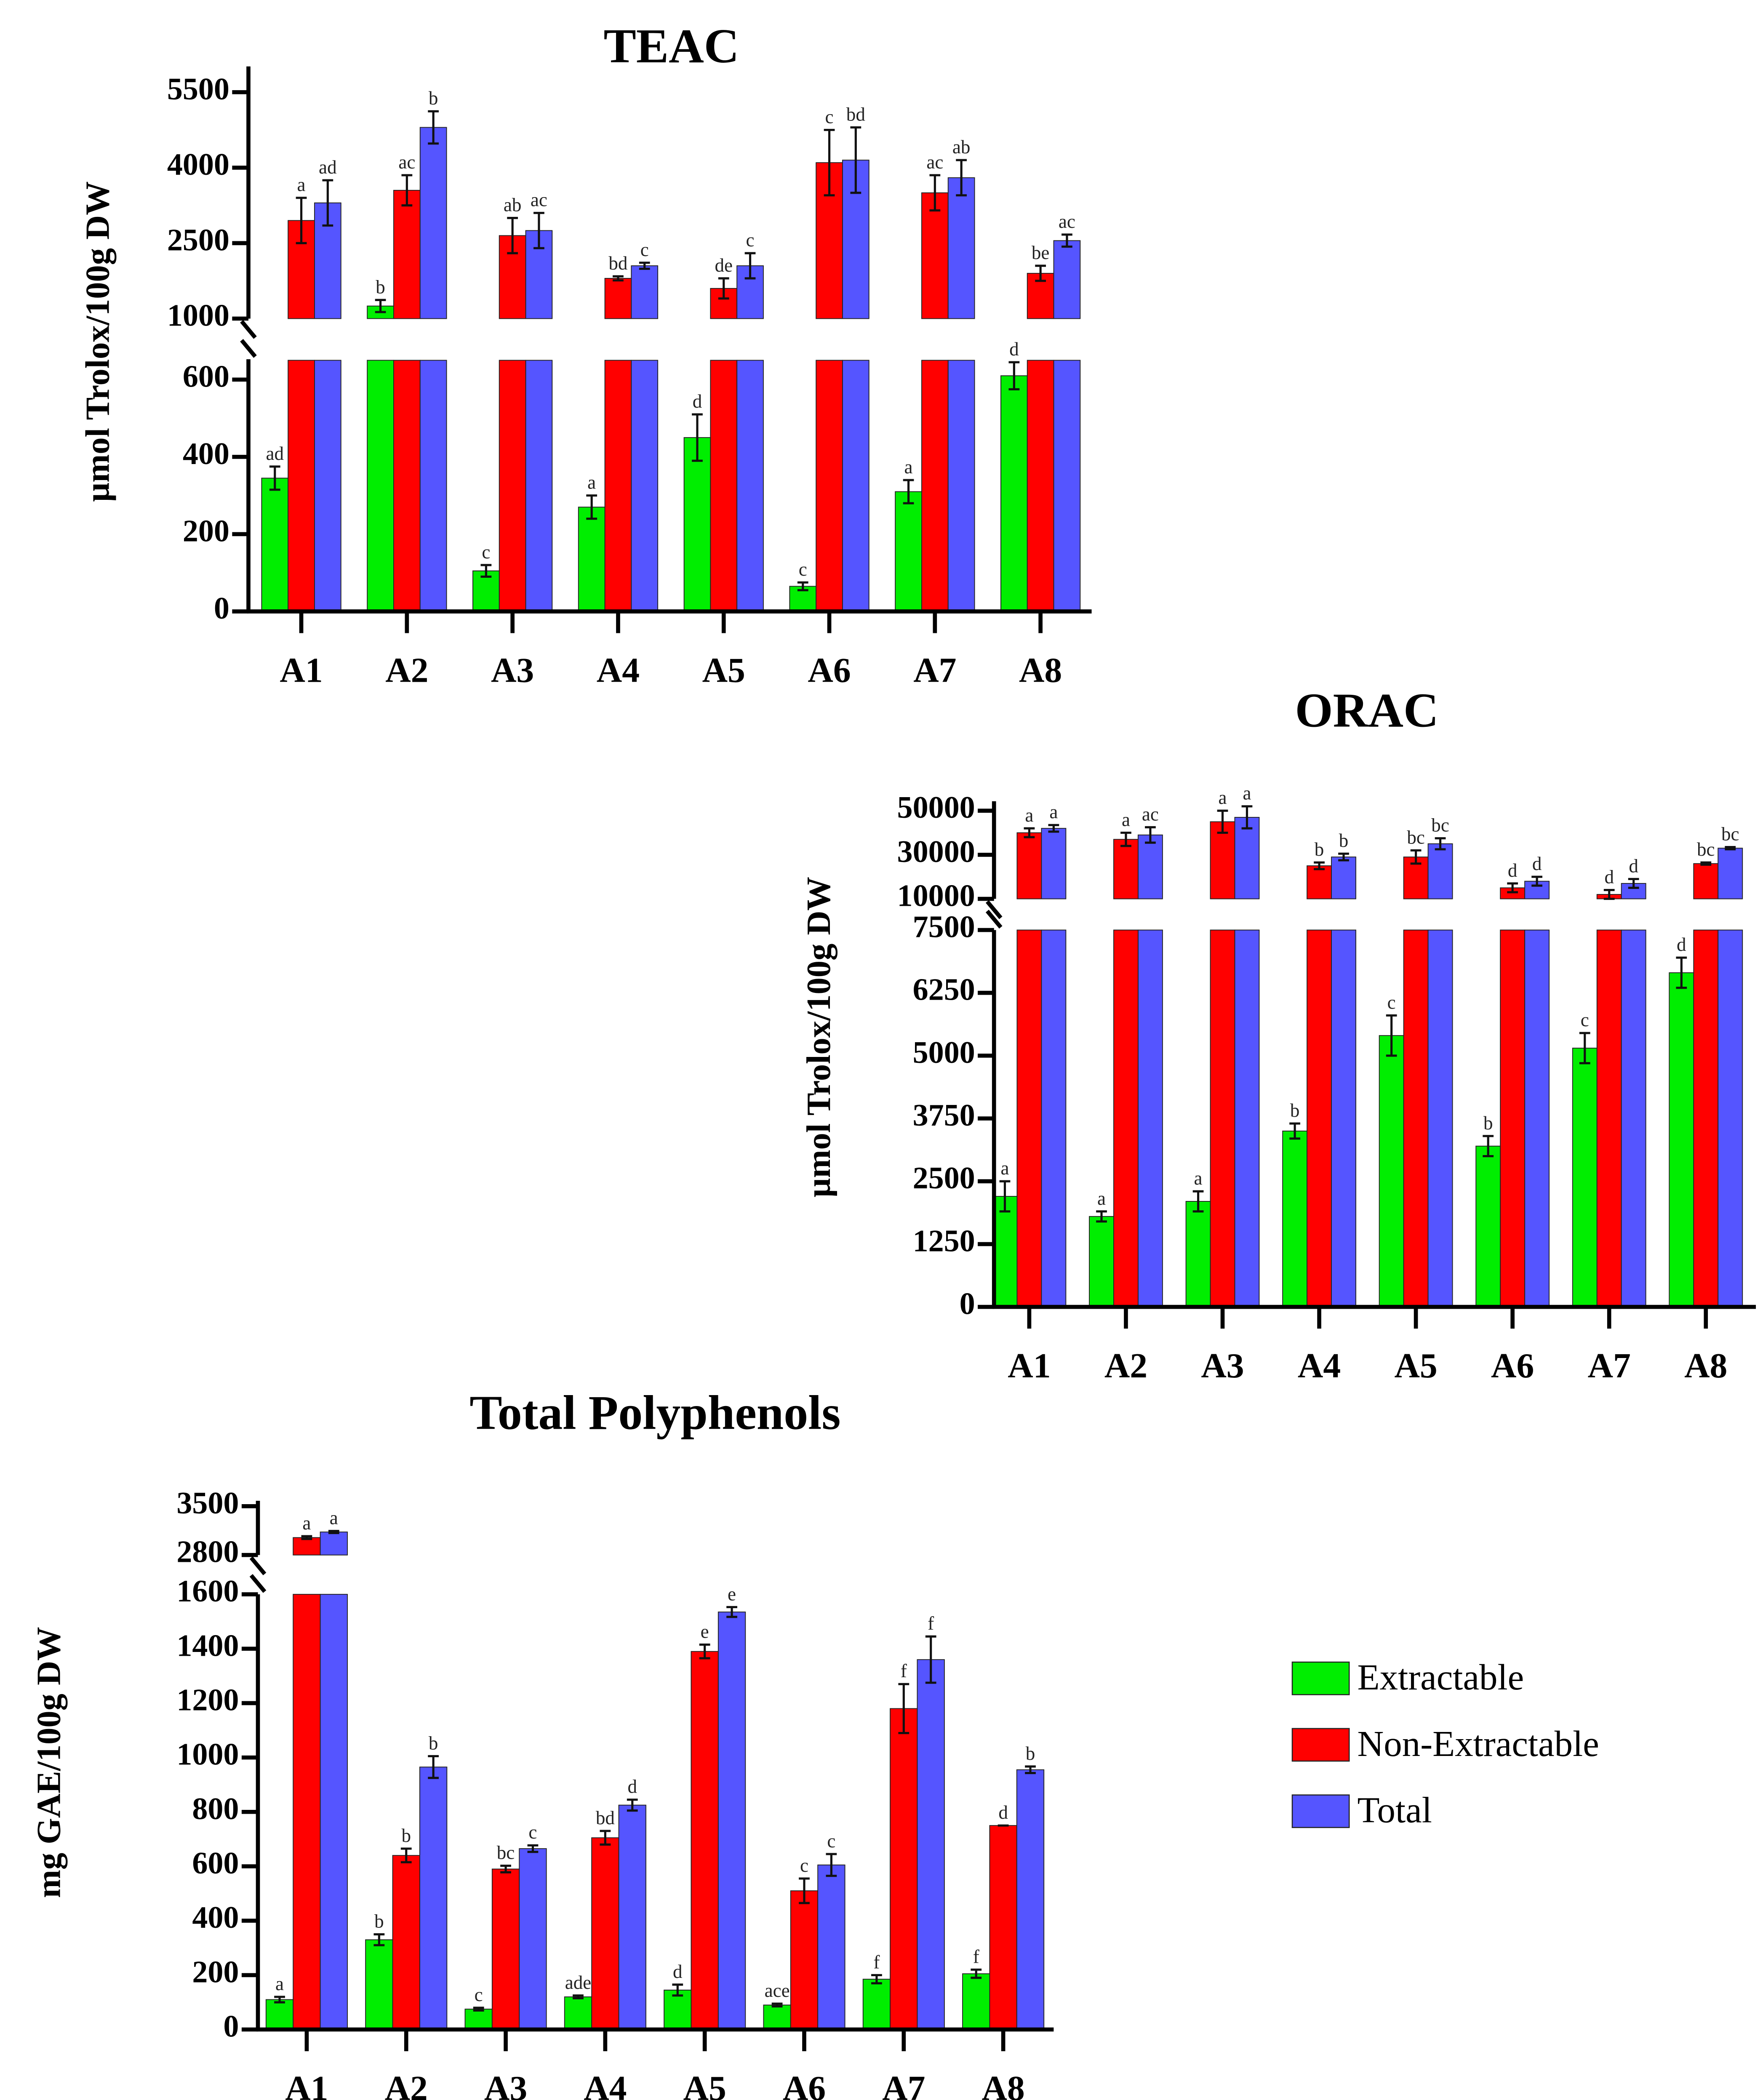 This screenshot has height=2100, width=1763. I want to click on x-tick-label: A7, so click(1610, 1365).